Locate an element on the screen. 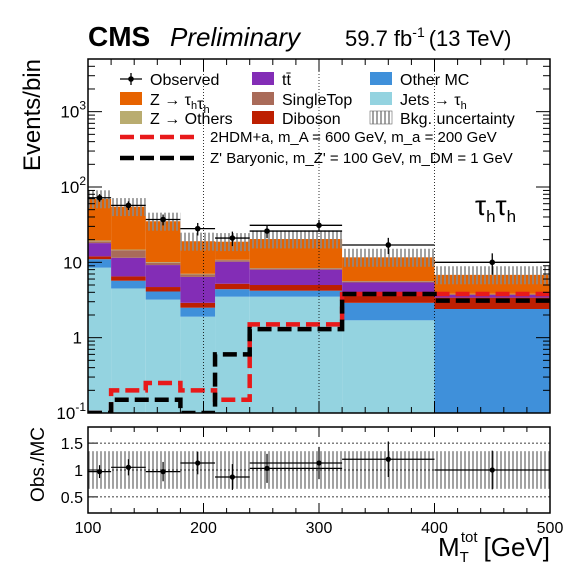 This screenshot has height=566, width=580. cms-label: CMS is located at coordinates (119, 36).